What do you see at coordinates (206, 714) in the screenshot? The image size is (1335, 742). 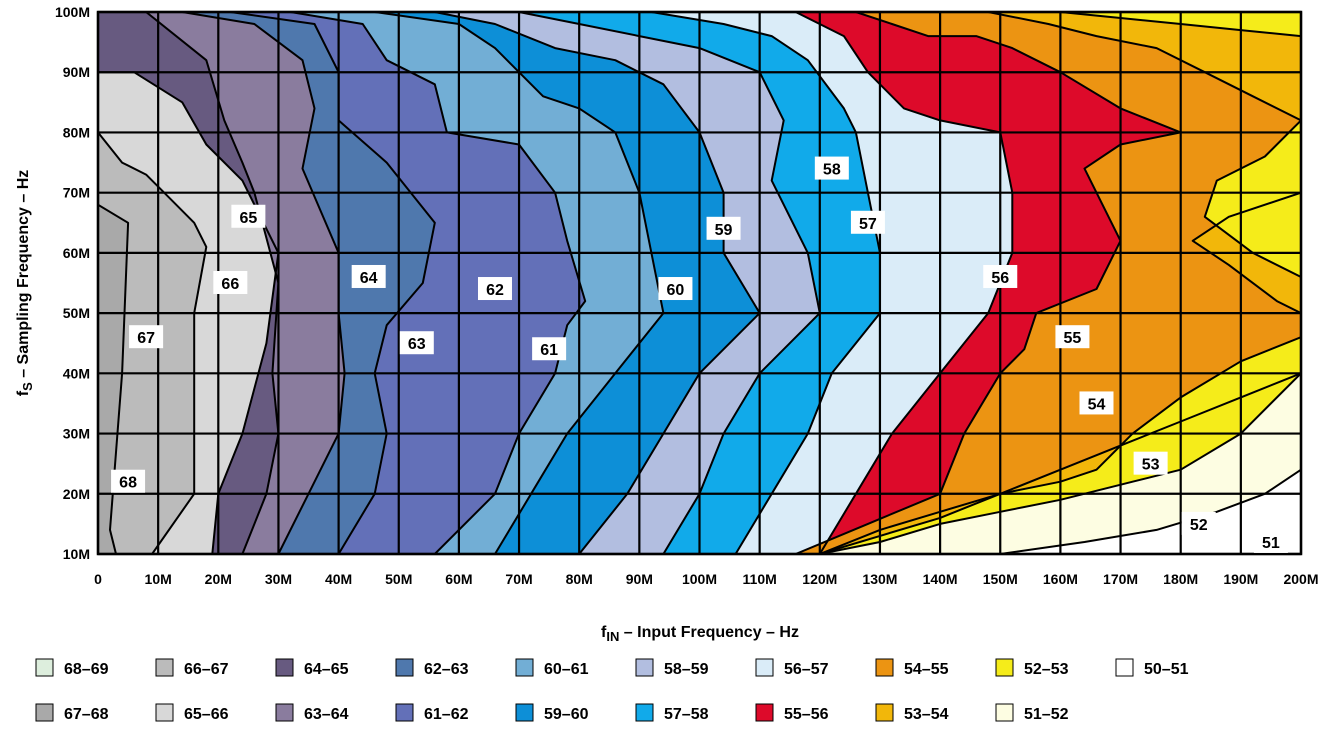 I see `legend-label: 65–66` at bounding box center [206, 714].